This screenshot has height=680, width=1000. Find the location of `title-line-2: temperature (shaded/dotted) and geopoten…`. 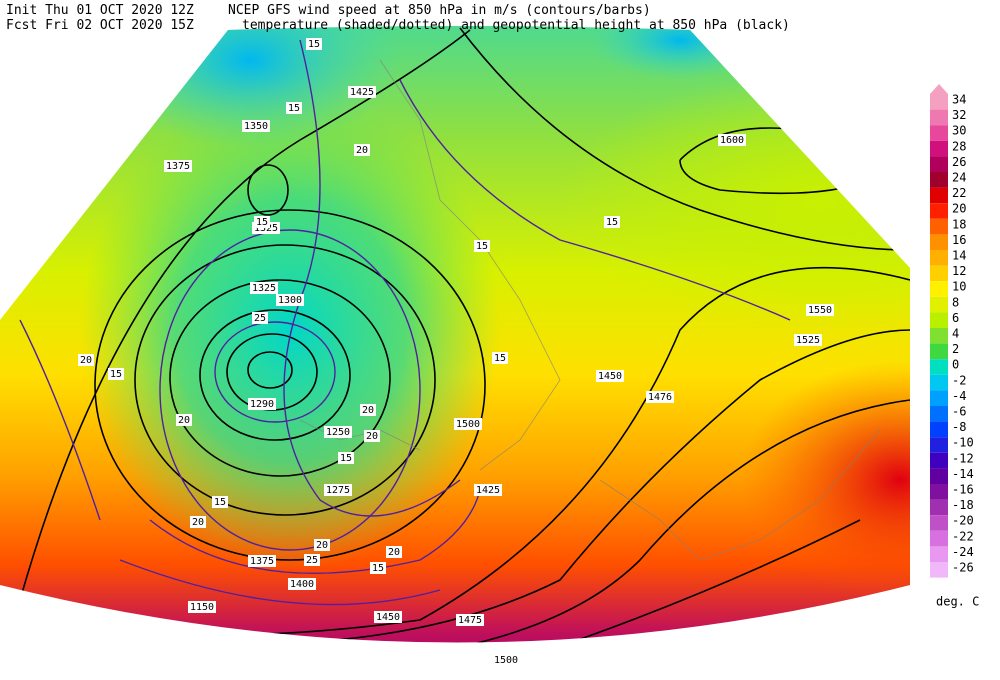

title-line-2: temperature (shaded/dotted) and geopoten… is located at coordinates (516, 25).